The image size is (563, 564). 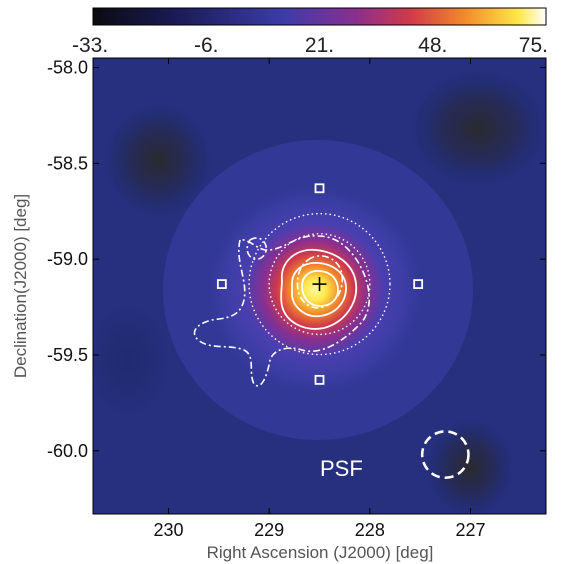 I want to click on colorbar-tick-label: 48., so click(x=432, y=45).